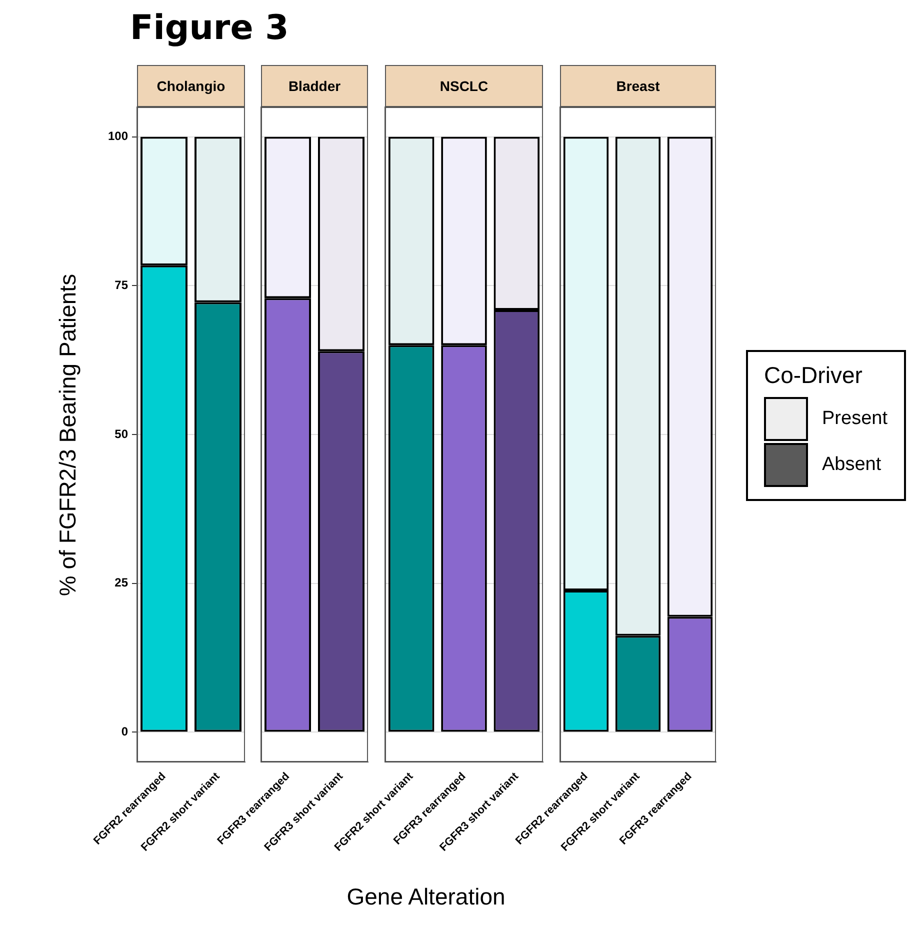 The image size is (907, 944). I want to click on y-tick-label: 25, so click(121, 583).